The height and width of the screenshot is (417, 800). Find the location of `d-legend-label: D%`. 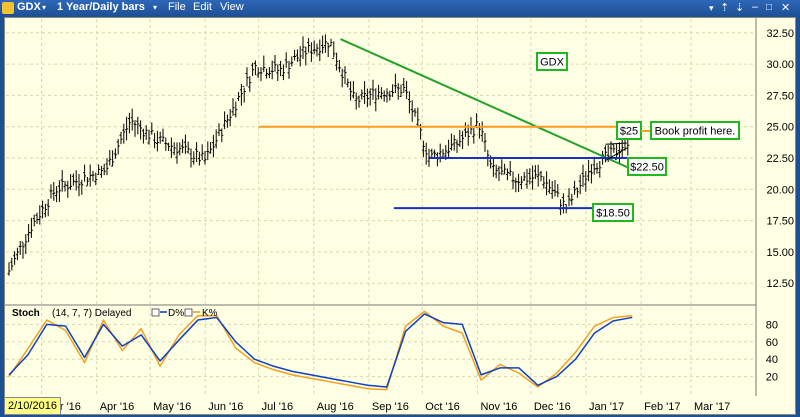

d-legend-label: D% is located at coordinates (176, 313).